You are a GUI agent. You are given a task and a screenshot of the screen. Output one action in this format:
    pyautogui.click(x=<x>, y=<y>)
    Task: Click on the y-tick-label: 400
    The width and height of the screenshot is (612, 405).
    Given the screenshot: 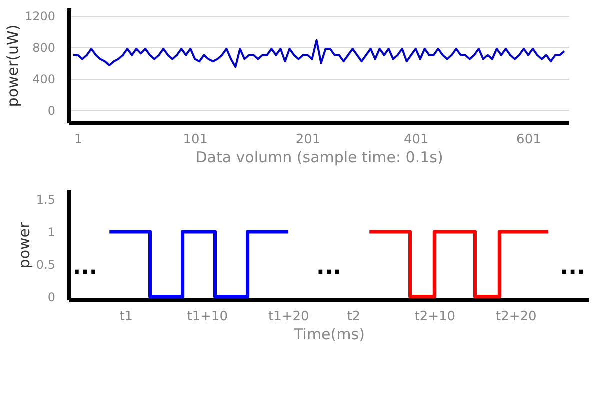 What is the action you would take?
    pyautogui.click(x=44, y=79)
    